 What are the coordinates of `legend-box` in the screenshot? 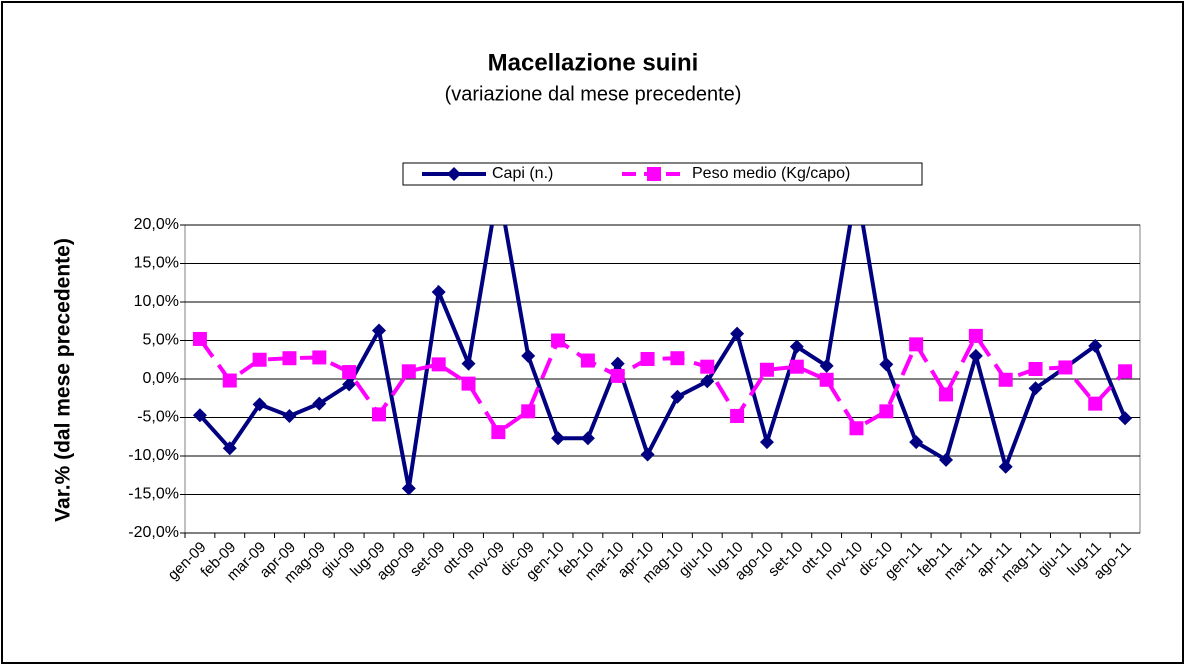 It's located at (662, 174).